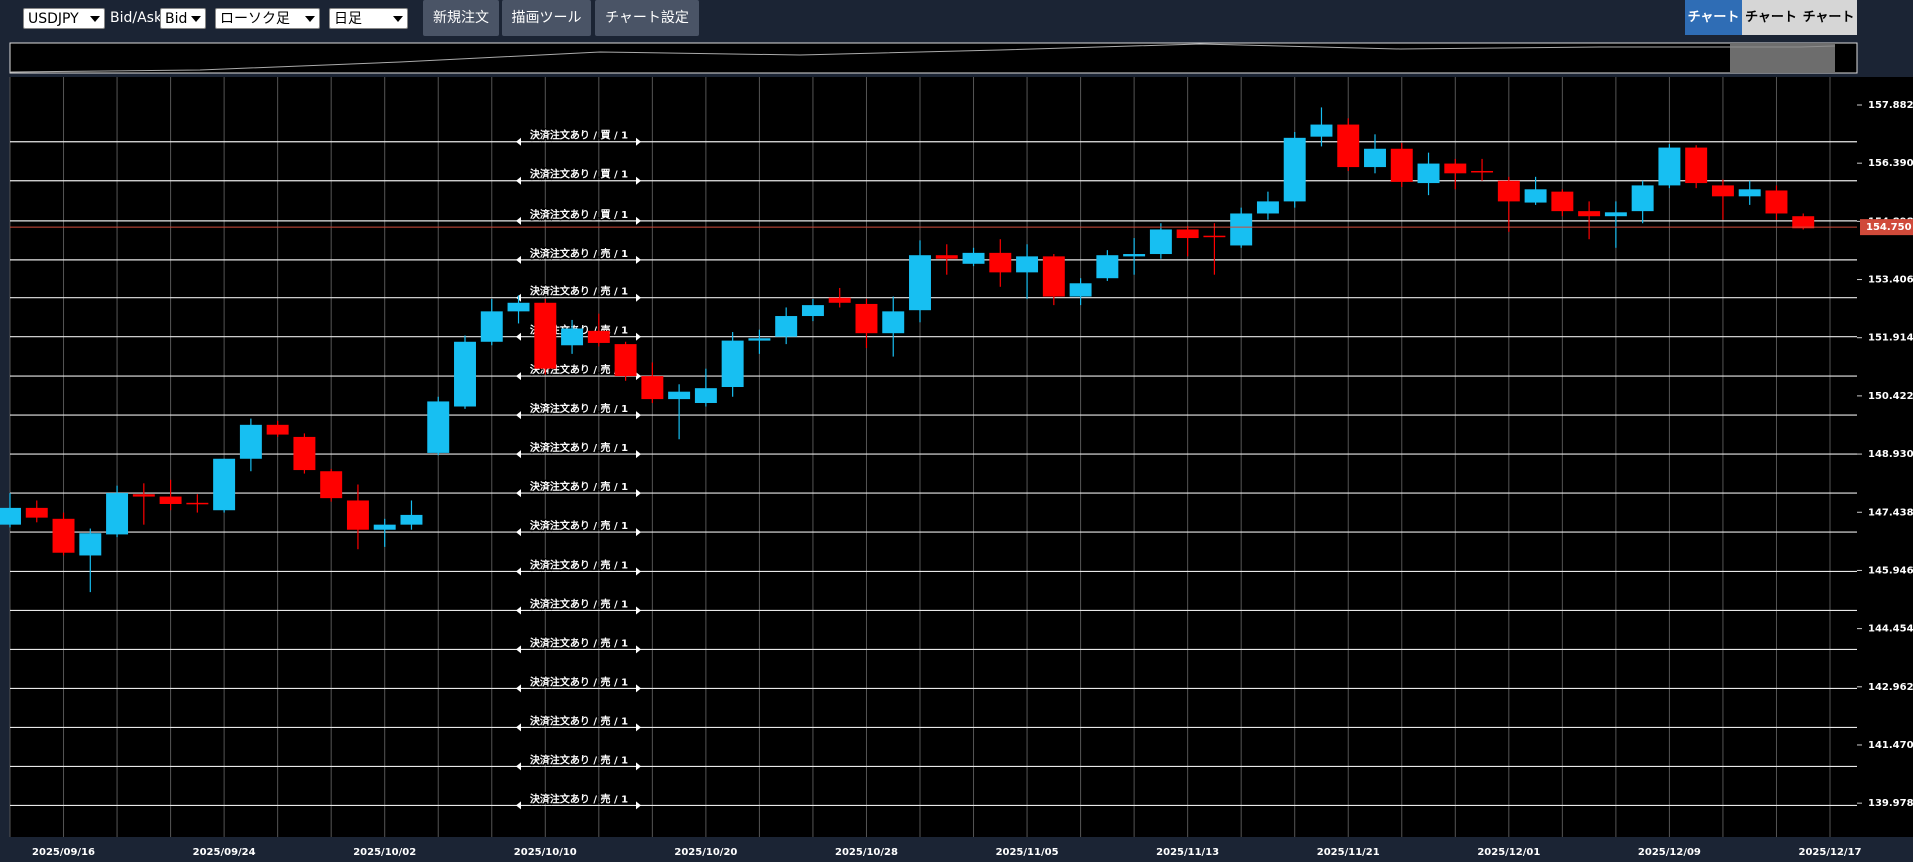 This screenshot has width=1913, height=862. What do you see at coordinates (956, 849) in the screenshot?
I see `x-axis-area` at bounding box center [956, 849].